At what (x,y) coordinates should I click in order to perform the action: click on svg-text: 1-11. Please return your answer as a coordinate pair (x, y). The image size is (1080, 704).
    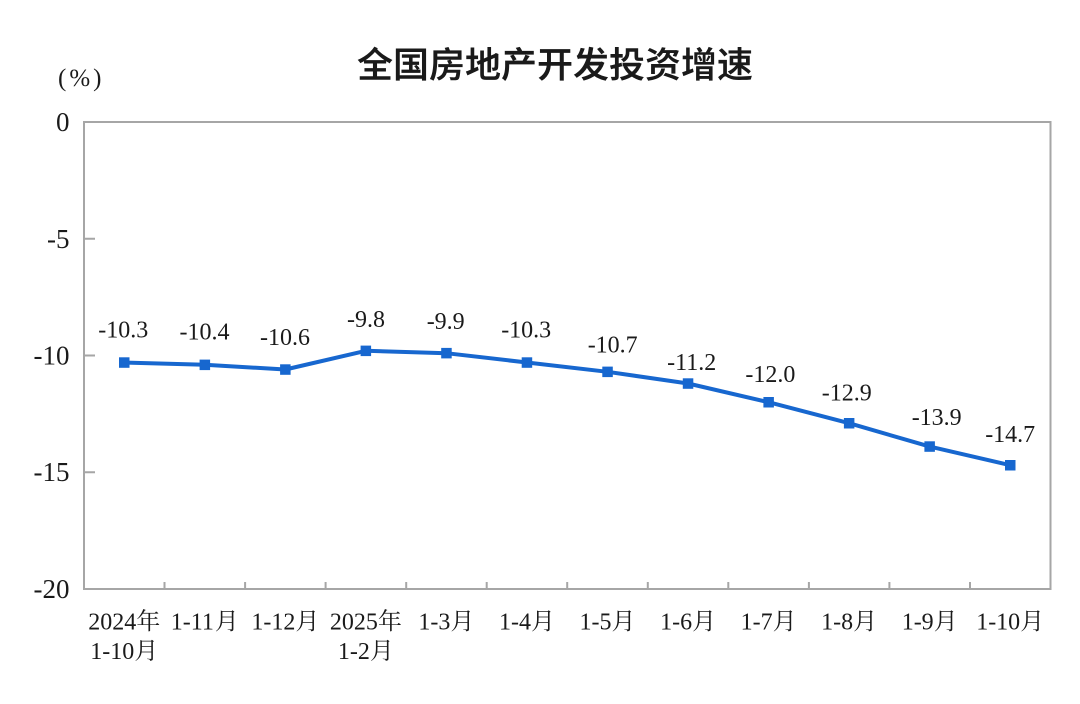
    Looking at the image, I should click on (192, 623).